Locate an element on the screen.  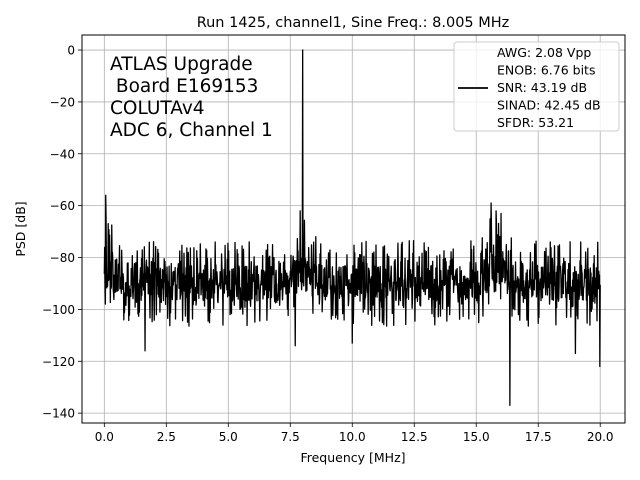
y-tick-label: −20 is located at coordinates (62, 102).